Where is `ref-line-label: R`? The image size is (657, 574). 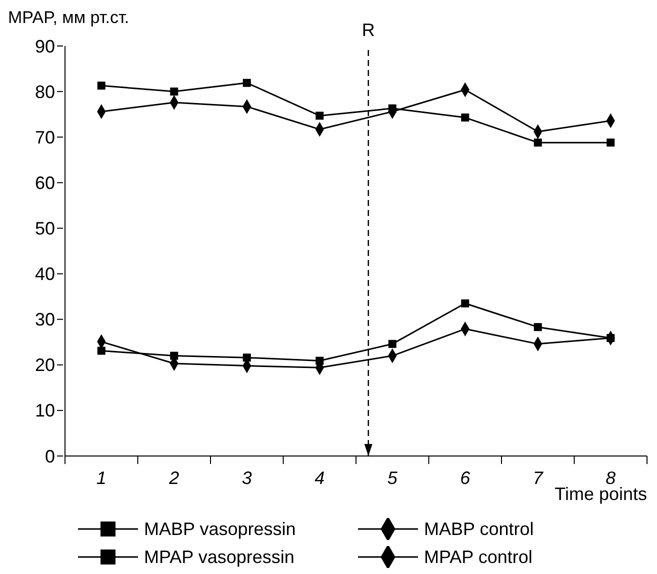
ref-line-label: R is located at coordinates (368, 30).